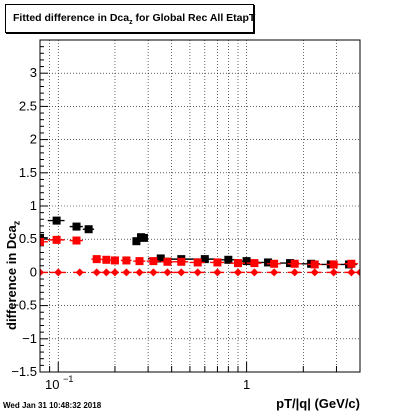 The width and height of the screenshot is (400, 419). What do you see at coordinates (28, 238) in the screenshot?
I see `y-tick-label: 0.5` at bounding box center [28, 238].